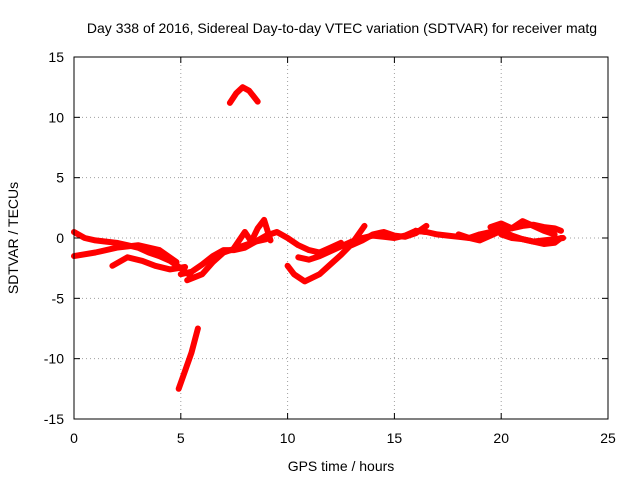  What do you see at coordinates (74, 438) in the screenshot?
I see `x-tick-label: 0` at bounding box center [74, 438].